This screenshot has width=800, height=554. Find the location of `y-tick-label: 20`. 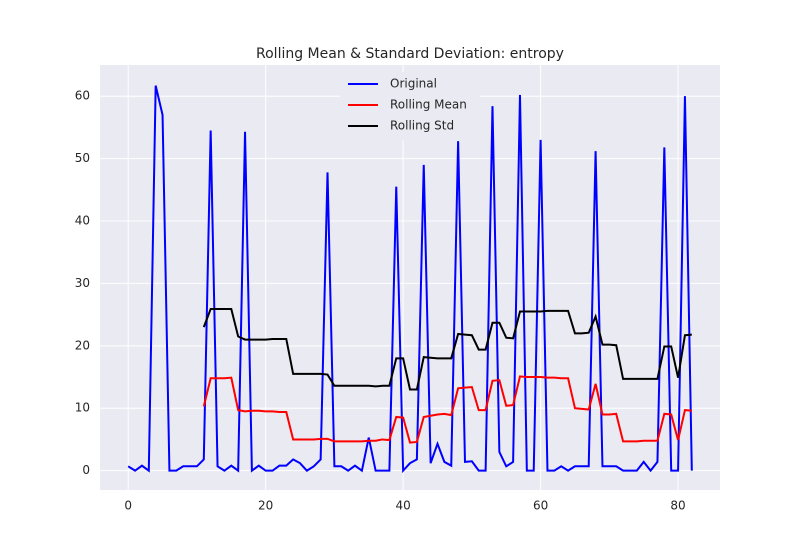

y-tick-label: 20 is located at coordinates (82, 345).